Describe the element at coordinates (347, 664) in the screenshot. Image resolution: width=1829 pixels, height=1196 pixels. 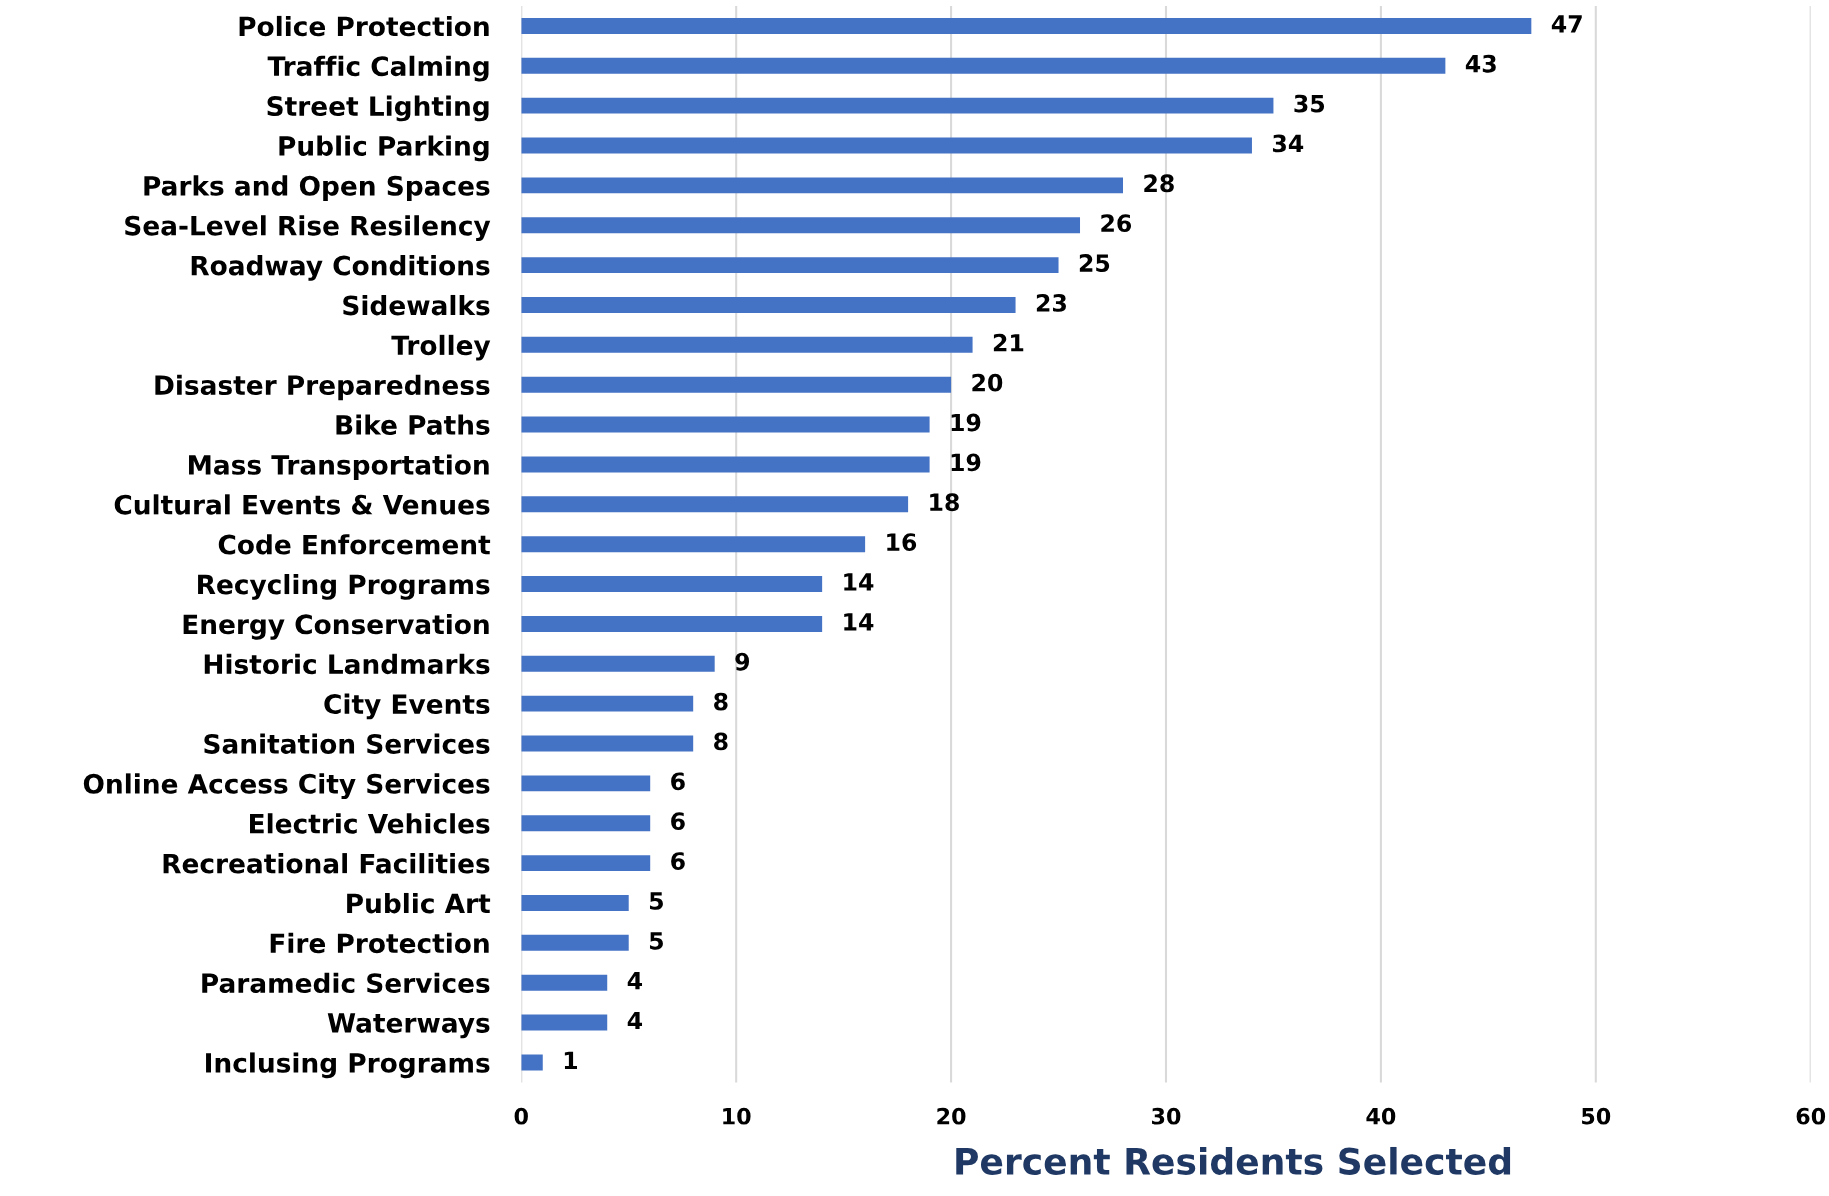
I see `y-tick-label: Historic Landmarks` at that location.